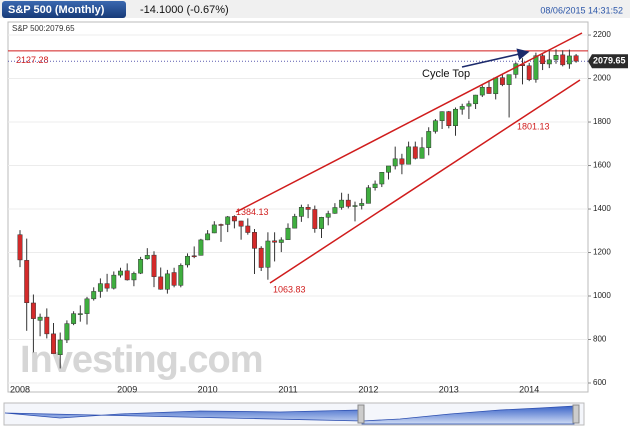 Image resolution: width=630 pixels, height=431 pixels. Describe the element at coordinates (141, 360) in the screenshot. I see `watermark: Investing.com` at that location.